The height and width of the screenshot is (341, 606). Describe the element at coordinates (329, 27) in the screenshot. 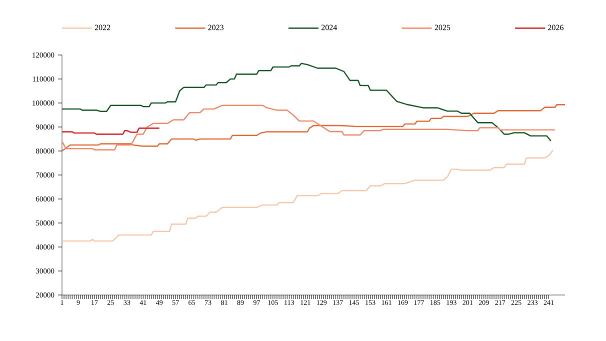

I see `legend-label: 2024` at that location.